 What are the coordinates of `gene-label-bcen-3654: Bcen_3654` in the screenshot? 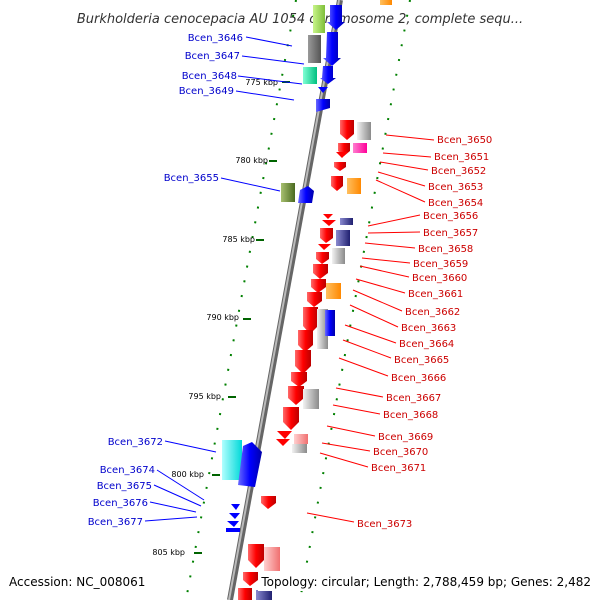 It's located at (455, 203).